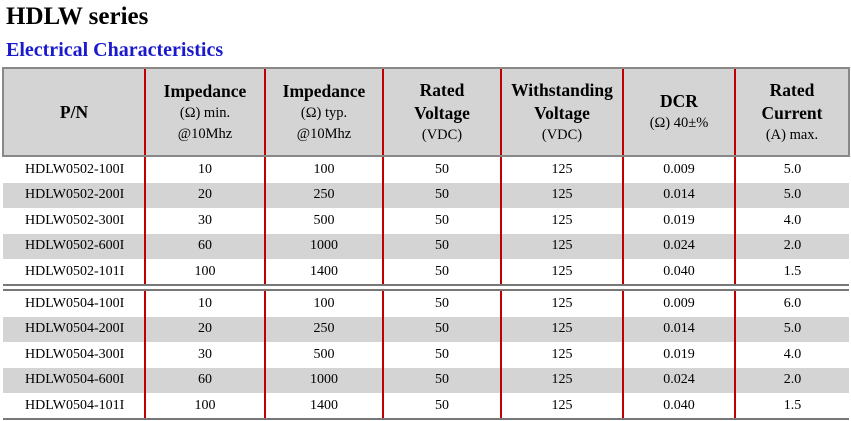  I want to click on table-row: HDLW0502-100I 10 100 50 125 0.009 5.0, so click(426, 169).